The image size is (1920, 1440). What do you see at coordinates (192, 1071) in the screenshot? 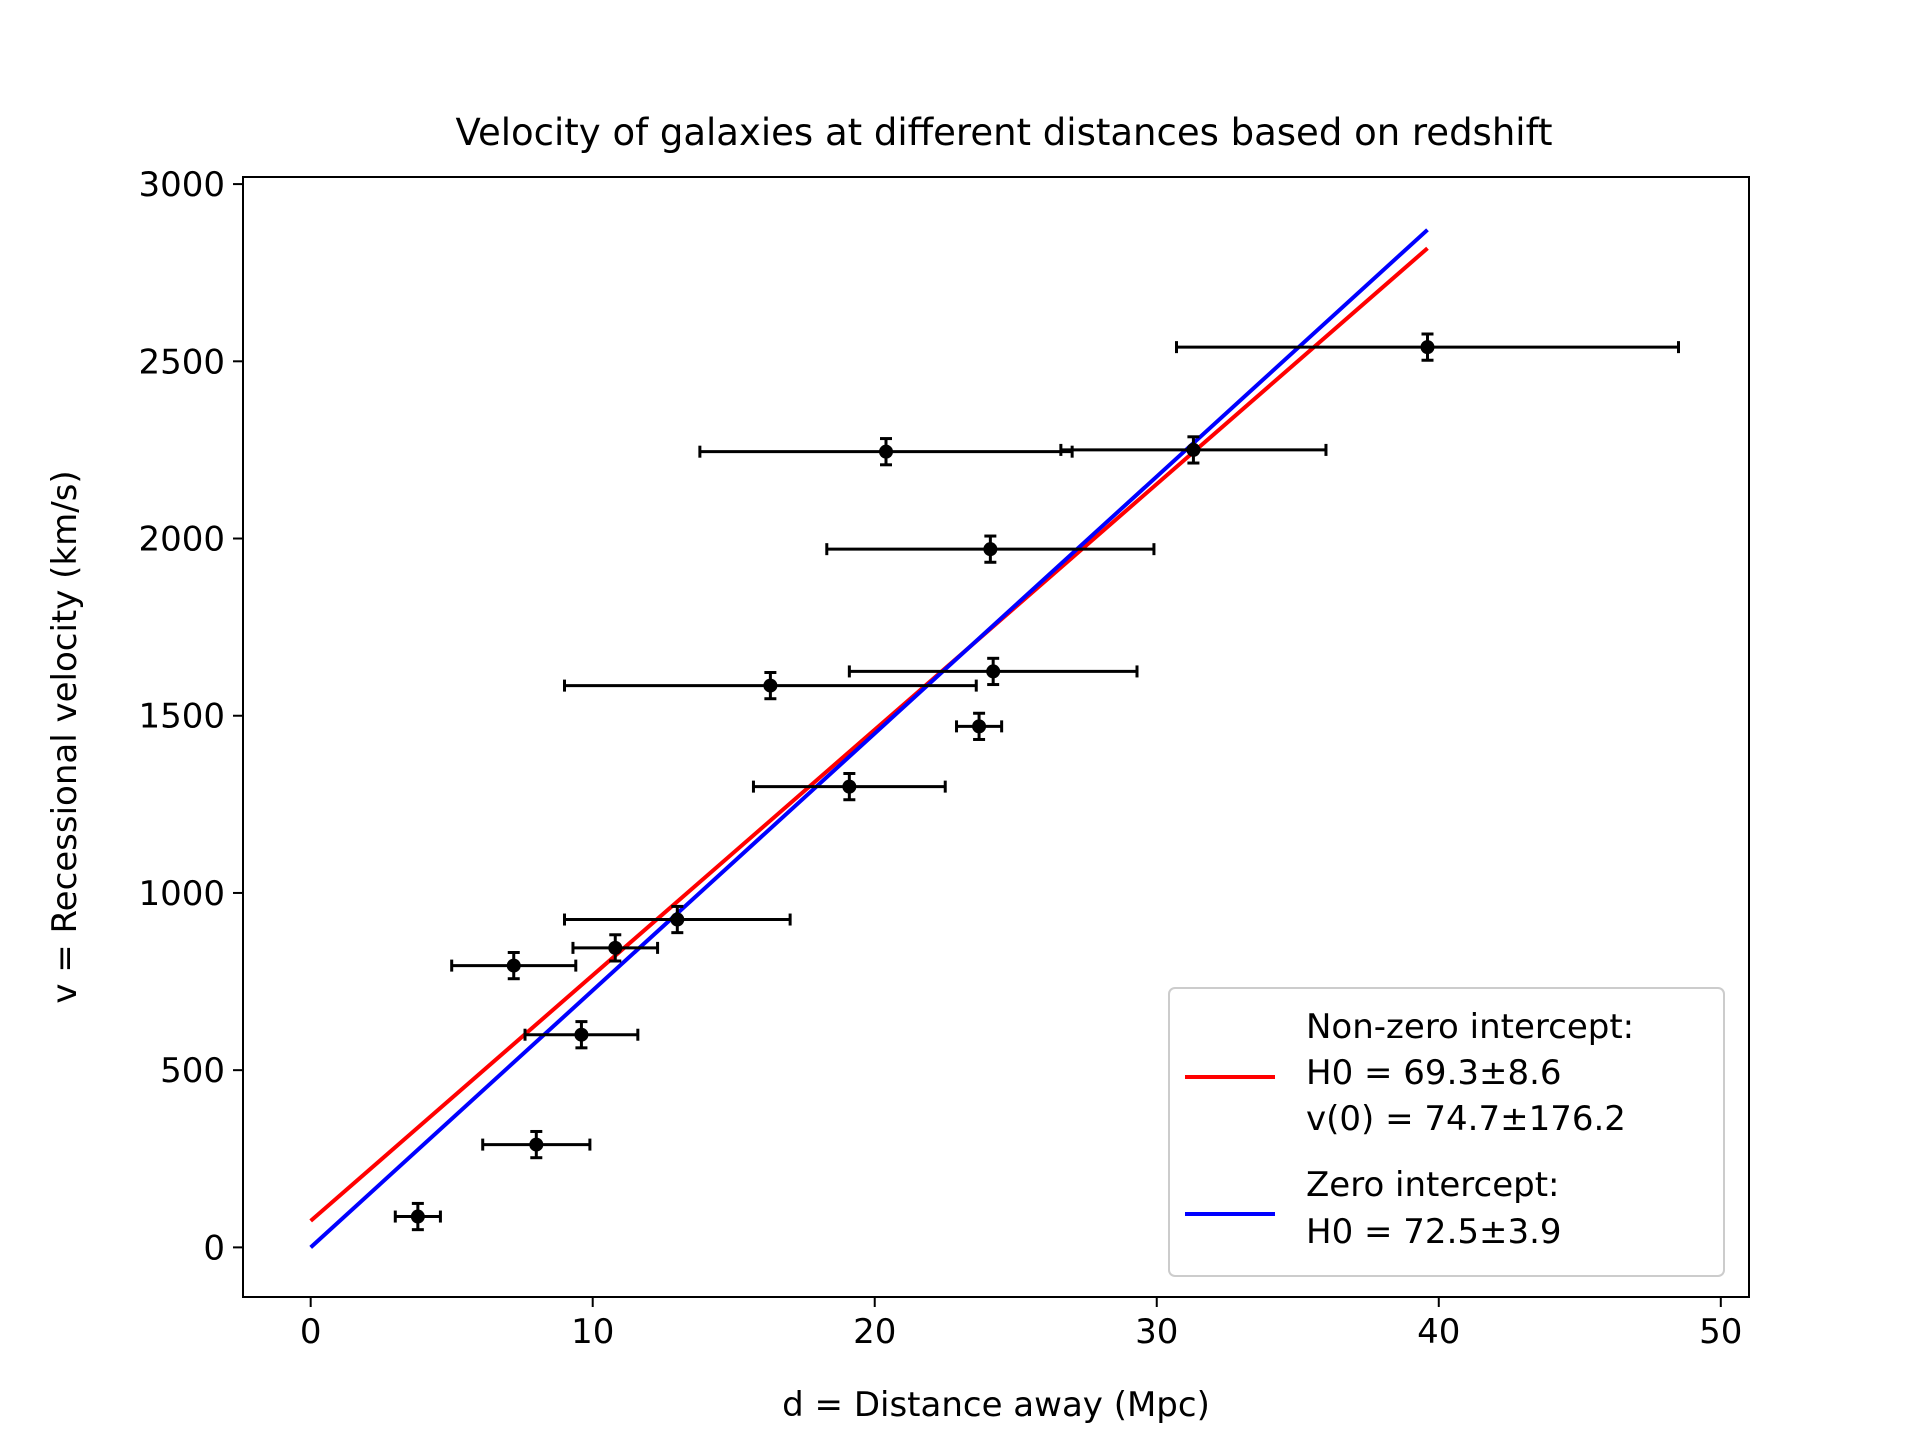
I see `y-tick-label: 500` at bounding box center [192, 1071].